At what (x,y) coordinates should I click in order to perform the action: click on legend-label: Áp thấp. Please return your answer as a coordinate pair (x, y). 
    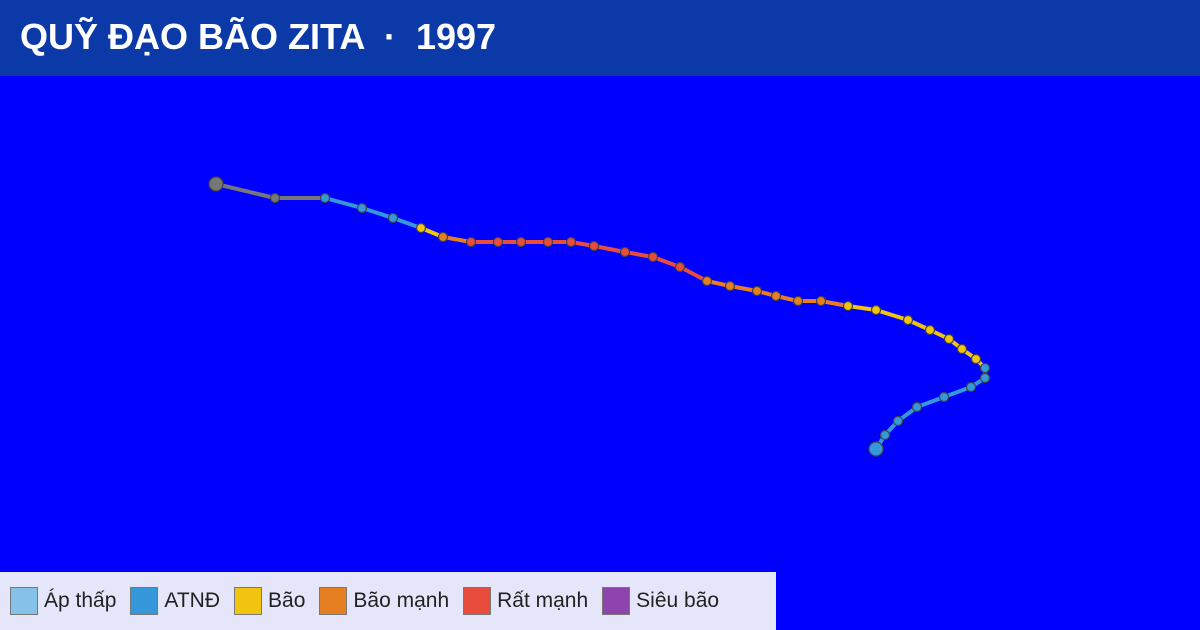
    Looking at the image, I should click on (80, 600).